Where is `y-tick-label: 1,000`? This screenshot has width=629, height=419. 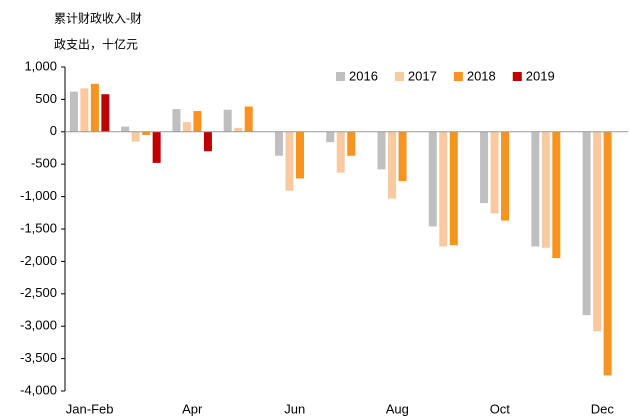 y-tick-label: 1,000 is located at coordinates (40, 65).